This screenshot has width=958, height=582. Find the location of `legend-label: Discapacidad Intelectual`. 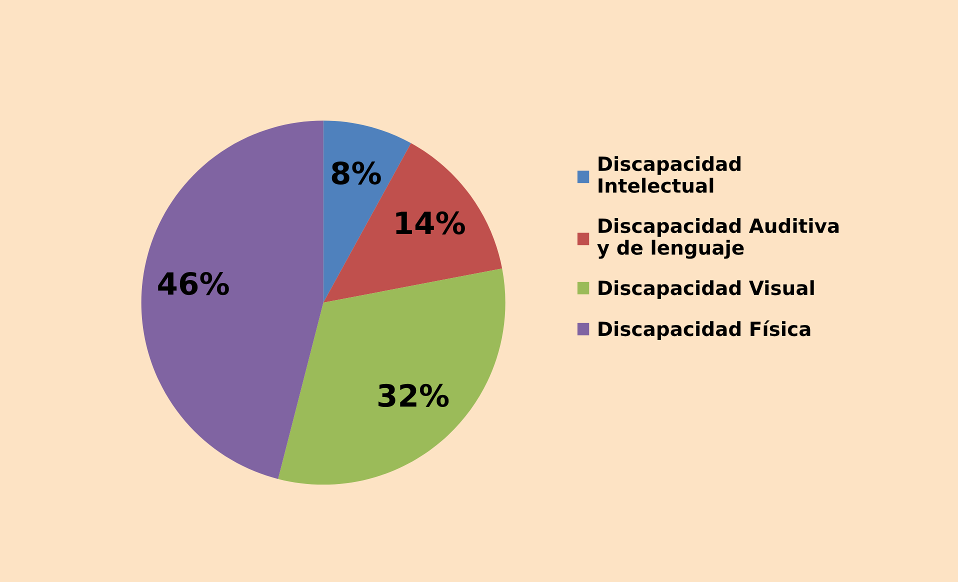

legend-label: Discapacidad Intelectual is located at coordinates (669, 174).